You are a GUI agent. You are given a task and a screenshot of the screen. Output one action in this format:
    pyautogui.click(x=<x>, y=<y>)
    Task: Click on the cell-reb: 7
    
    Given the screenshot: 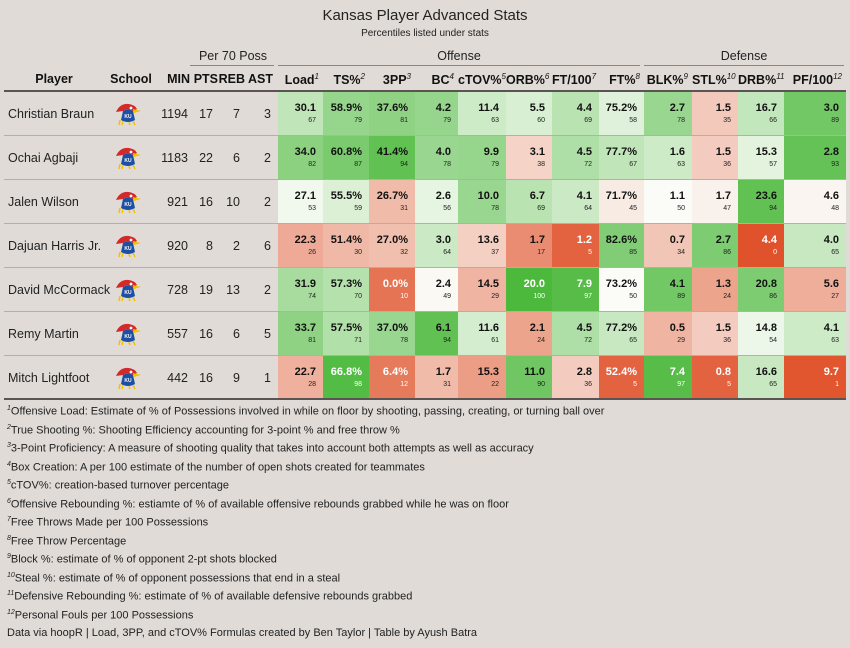 What is the action you would take?
    pyautogui.click(x=236, y=114)
    